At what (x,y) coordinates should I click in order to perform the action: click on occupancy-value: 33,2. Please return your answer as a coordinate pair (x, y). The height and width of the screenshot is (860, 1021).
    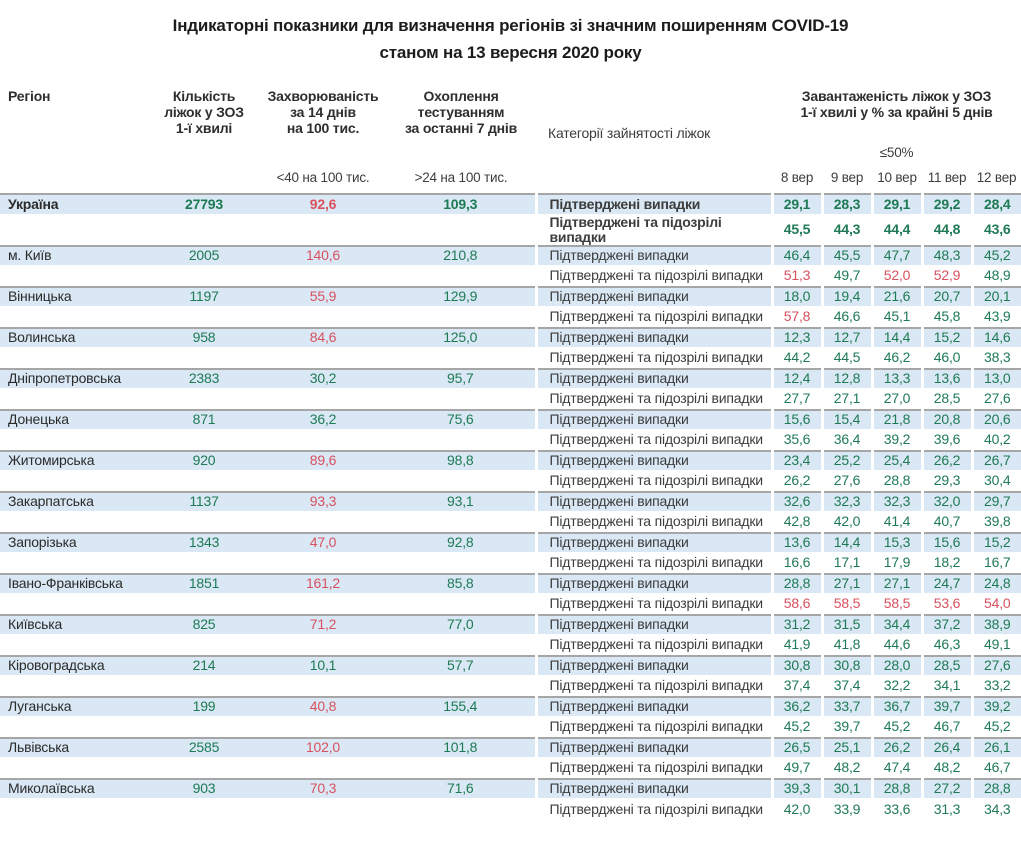
    Looking at the image, I should click on (995, 686).